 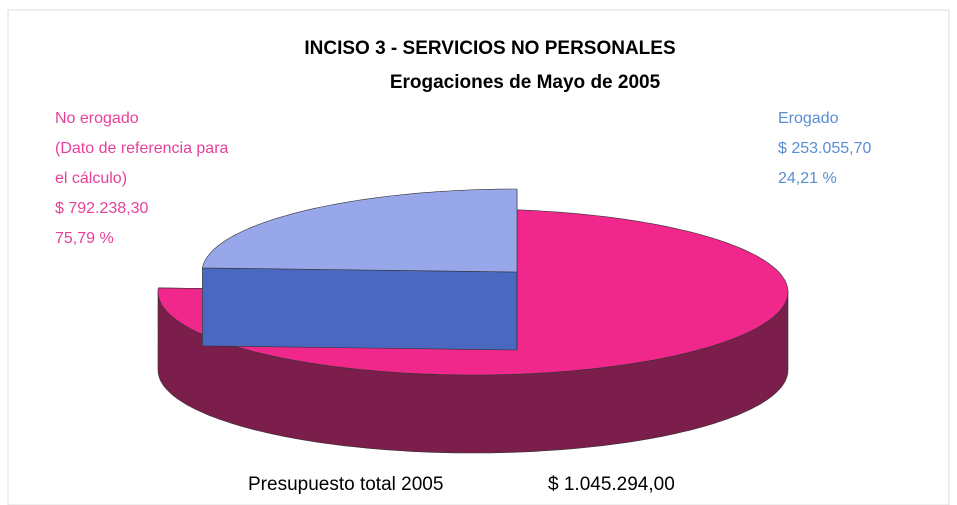 What do you see at coordinates (142, 163) in the screenshot?
I see `annotation: (Dato de referencia para el cálculo)` at bounding box center [142, 163].